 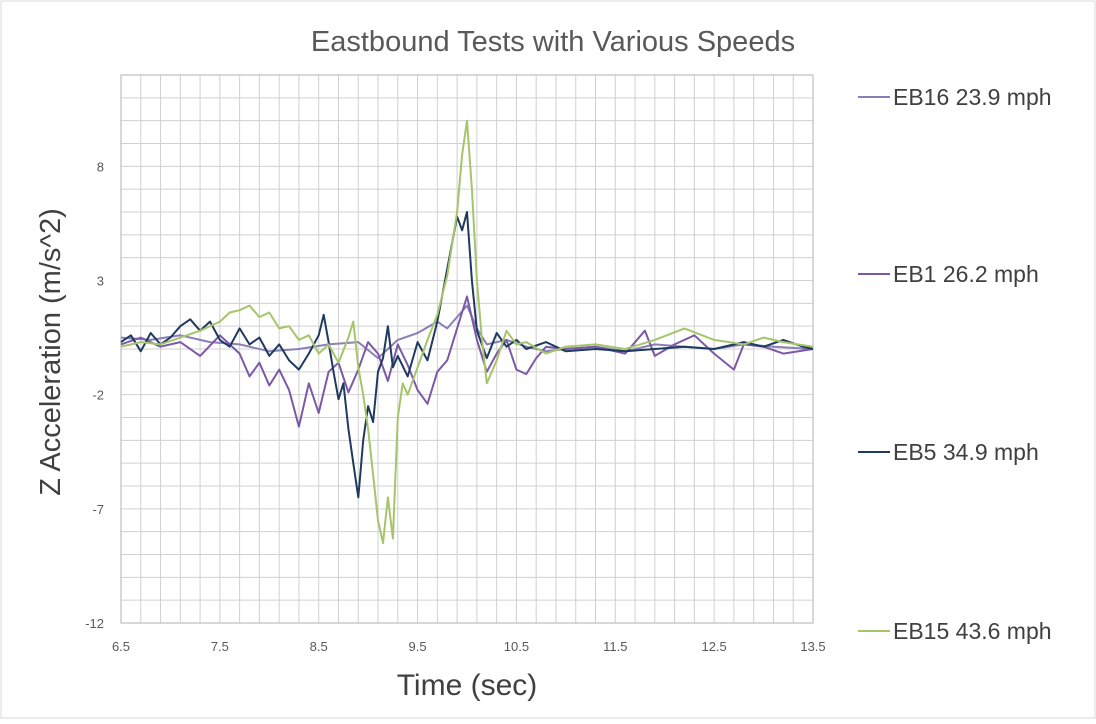 What do you see at coordinates (467, 685) in the screenshot?
I see `x-axis-title: Time (sec)` at bounding box center [467, 685].